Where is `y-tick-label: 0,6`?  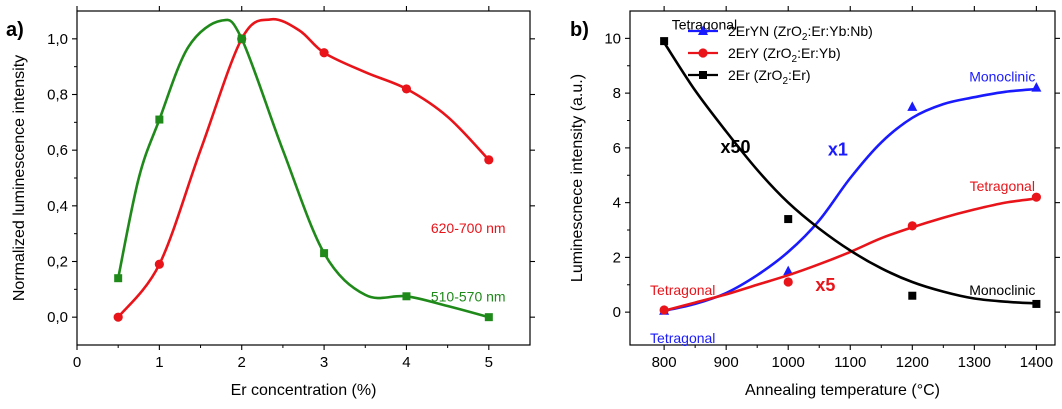 y-tick-label: 0,6 is located at coordinates (57, 150).